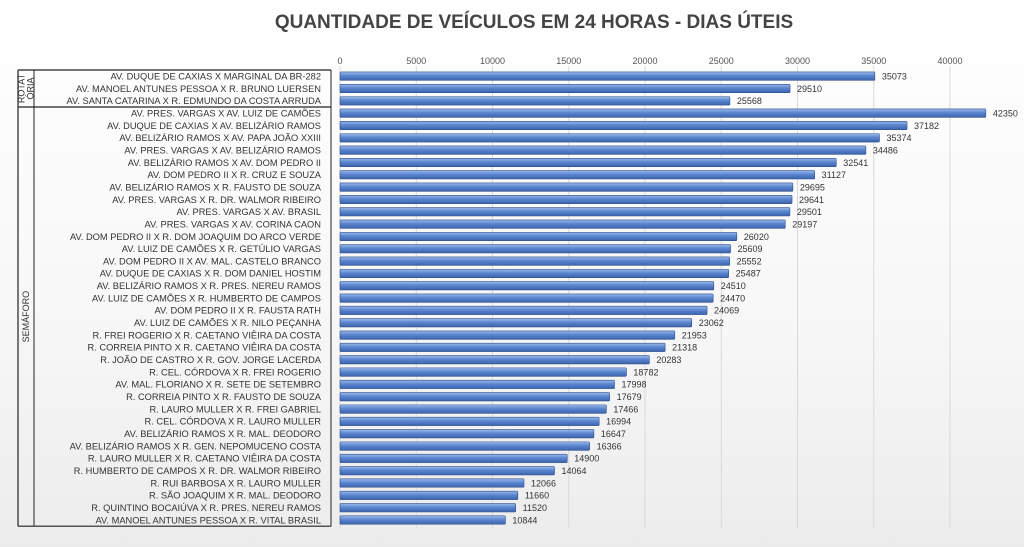  Describe the element at coordinates (812, 187) in the screenshot. I see `value-label: 29695` at that location.